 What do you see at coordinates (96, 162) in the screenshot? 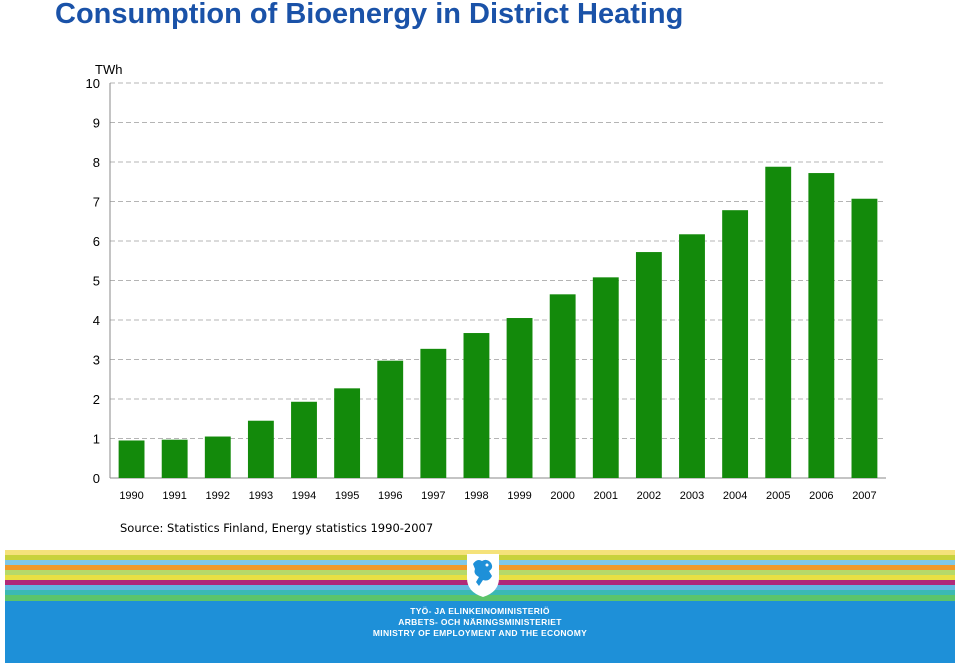
I see `y-tick-label: 8` at bounding box center [96, 162].